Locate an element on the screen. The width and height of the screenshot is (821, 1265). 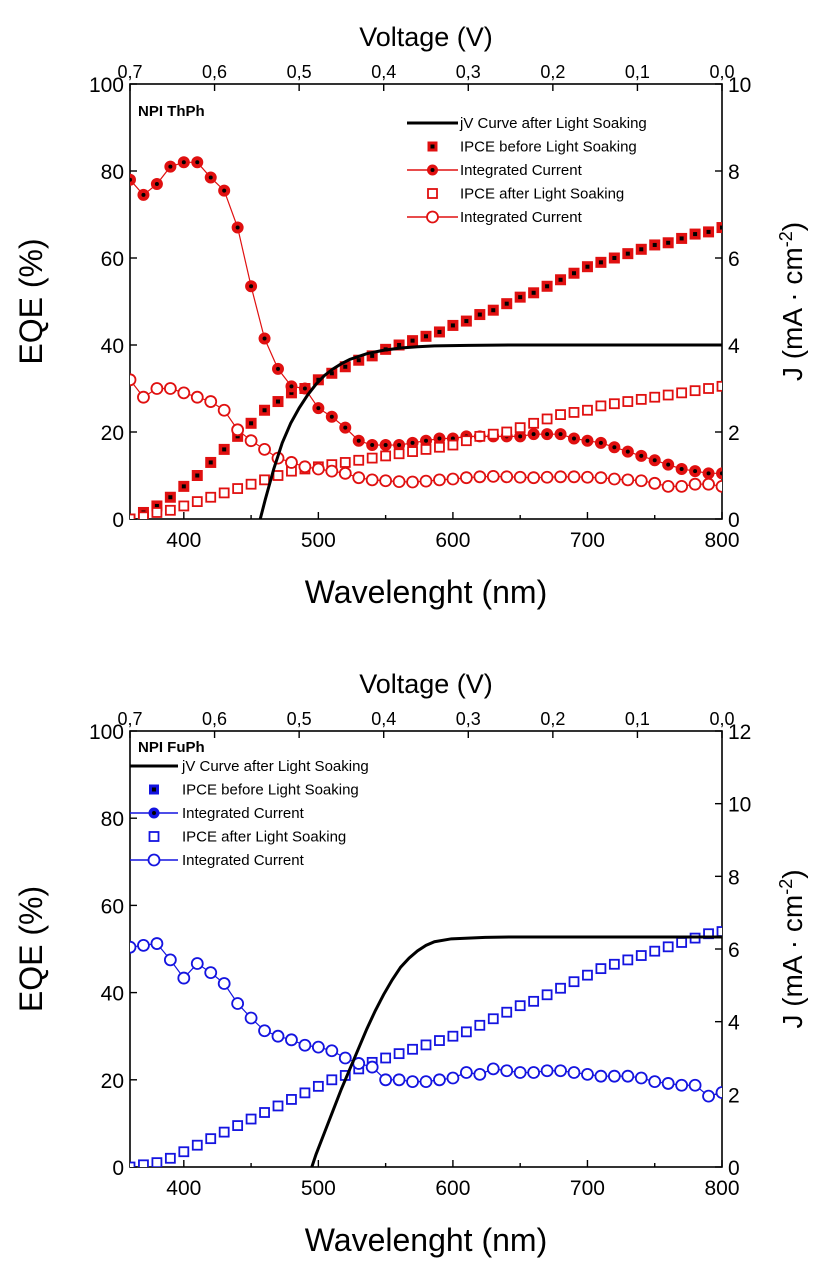
x-tick-label: 500 is located at coordinates (318, 1188).